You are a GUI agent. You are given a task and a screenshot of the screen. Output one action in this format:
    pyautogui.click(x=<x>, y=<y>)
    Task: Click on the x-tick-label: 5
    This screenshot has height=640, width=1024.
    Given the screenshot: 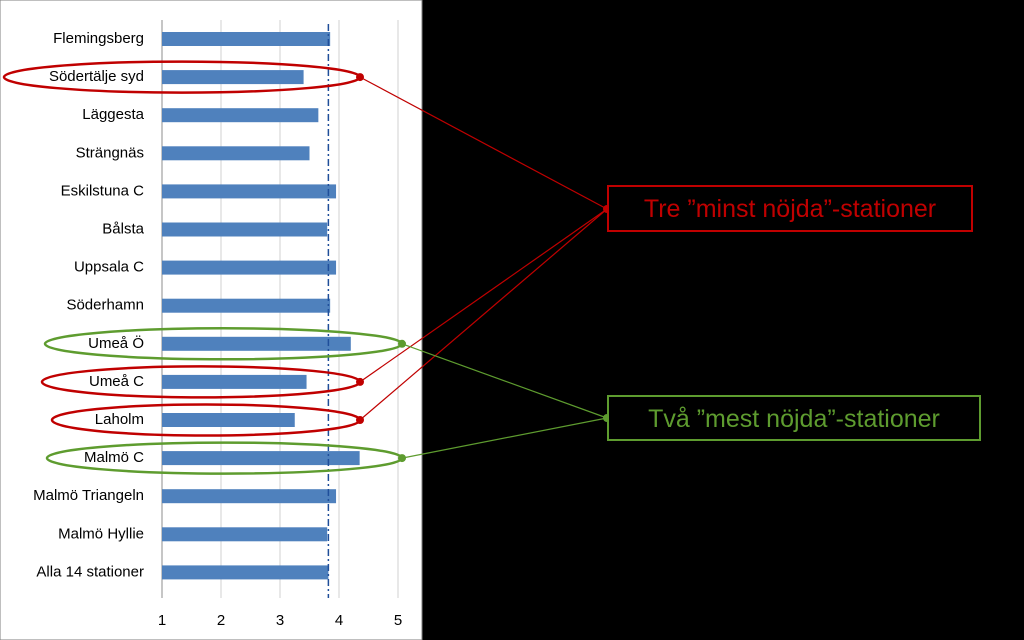 What is the action you would take?
    pyautogui.click(x=398, y=620)
    